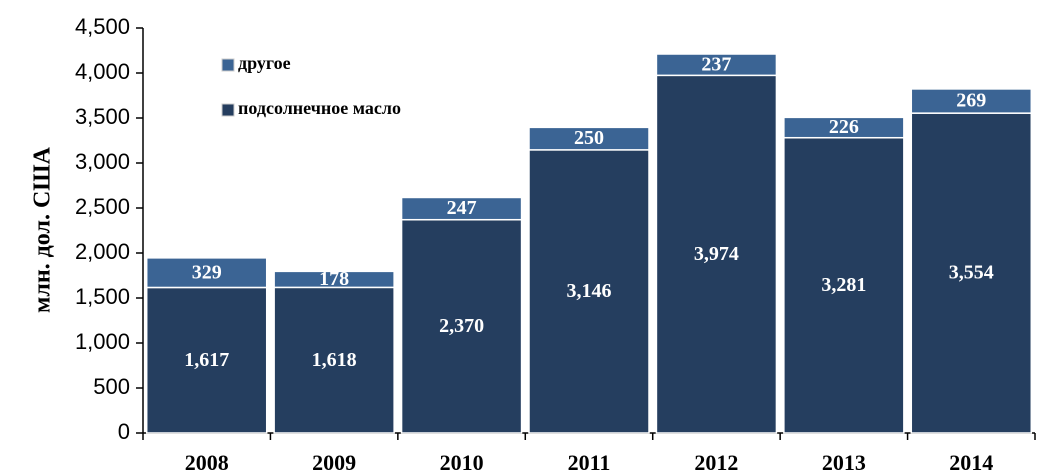 Image resolution: width=1041 pixels, height=475 pixels. Describe the element at coordinates (102, 296) in the screenshot. I see `y-tick-label: 1,500` at that location.